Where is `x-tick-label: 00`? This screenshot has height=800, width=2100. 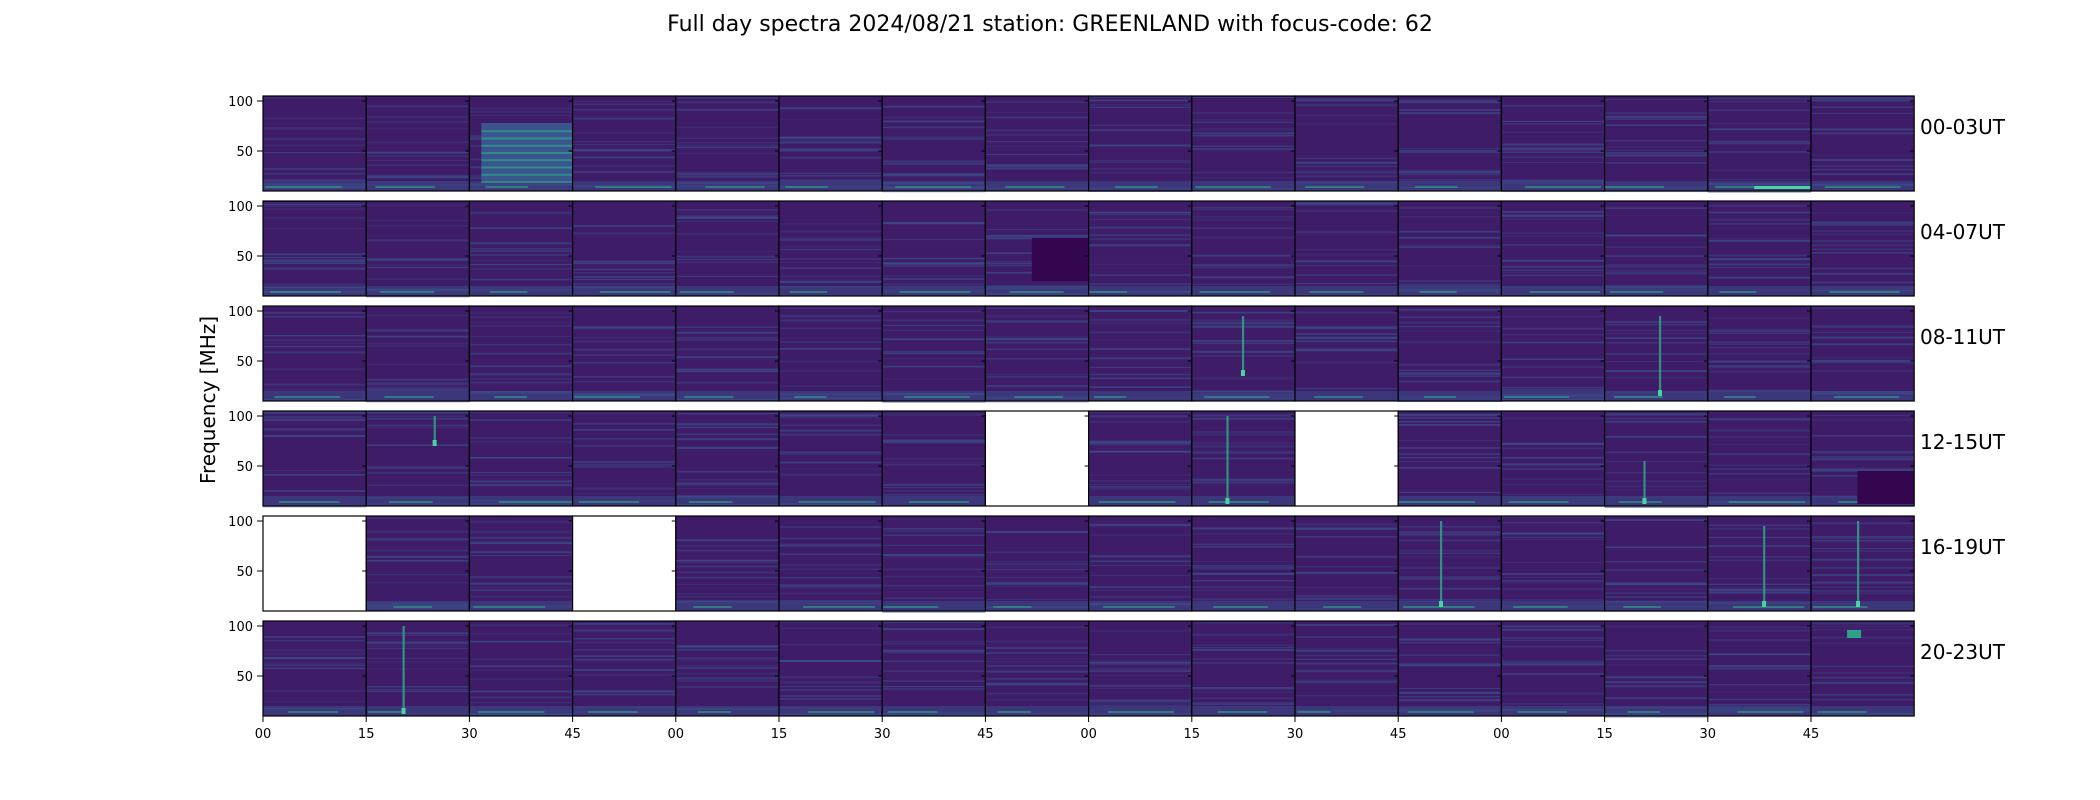
x-tick-label: 00 is located at coordinates (263, 734).